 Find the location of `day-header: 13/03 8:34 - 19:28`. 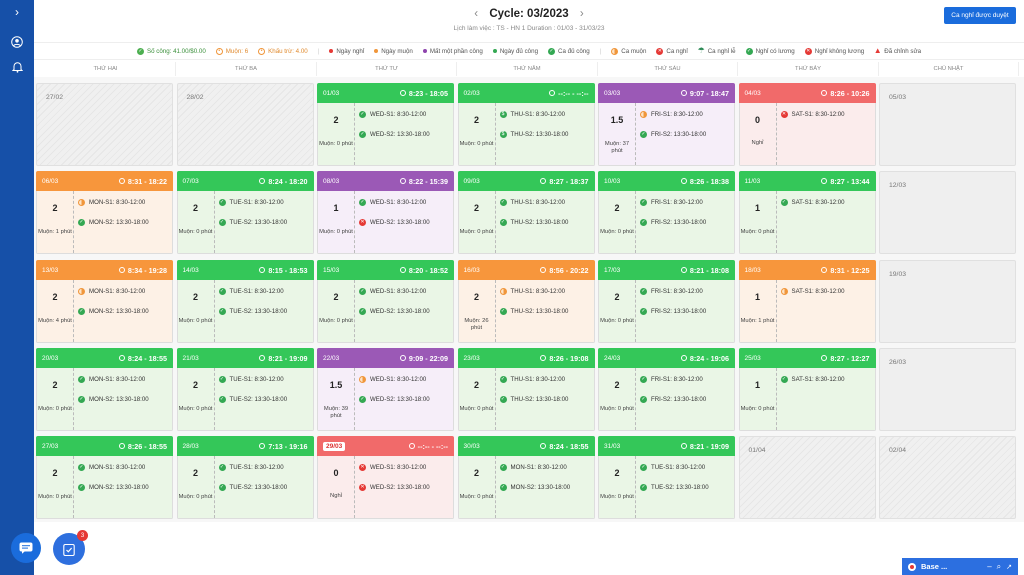

day-header: 13/03 8:34 - 19:28 is located at coordinates (104, 270).